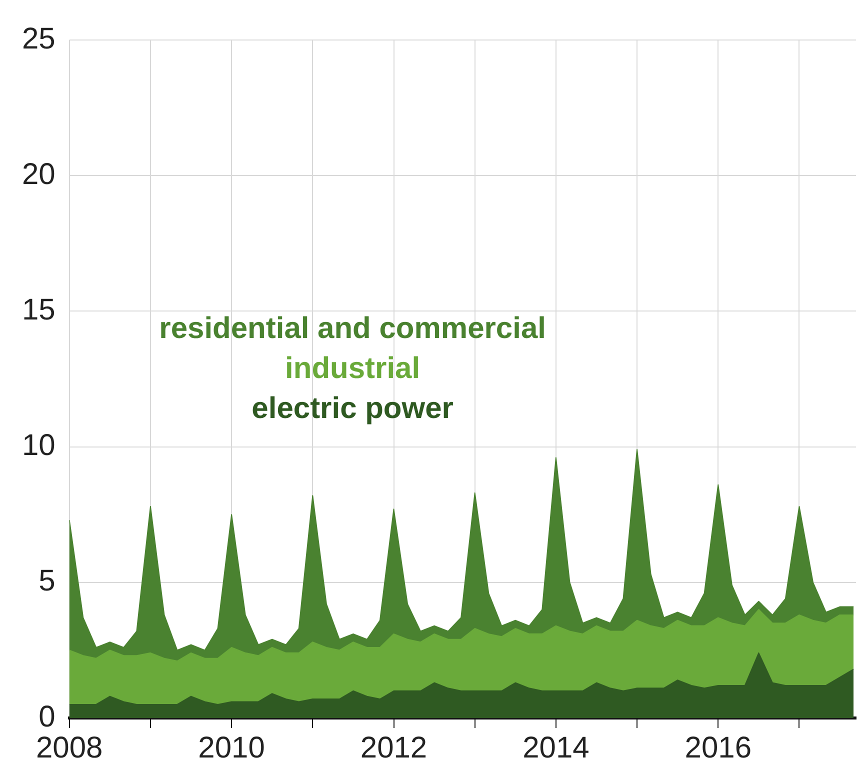  I want to click on text: industrial, so click(352, 368).